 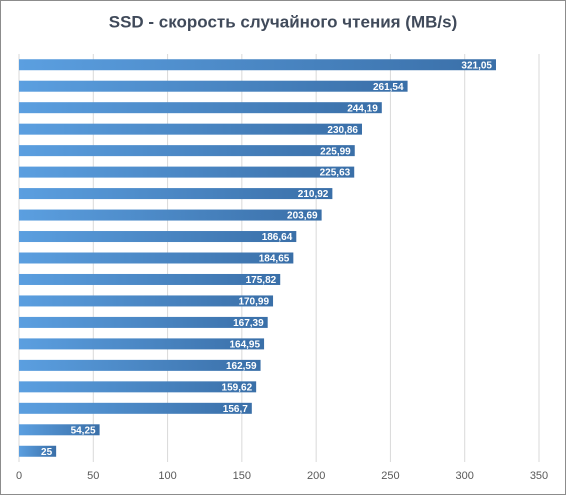 I want to click on value-label: 162,59, so click(x=241, y=366).